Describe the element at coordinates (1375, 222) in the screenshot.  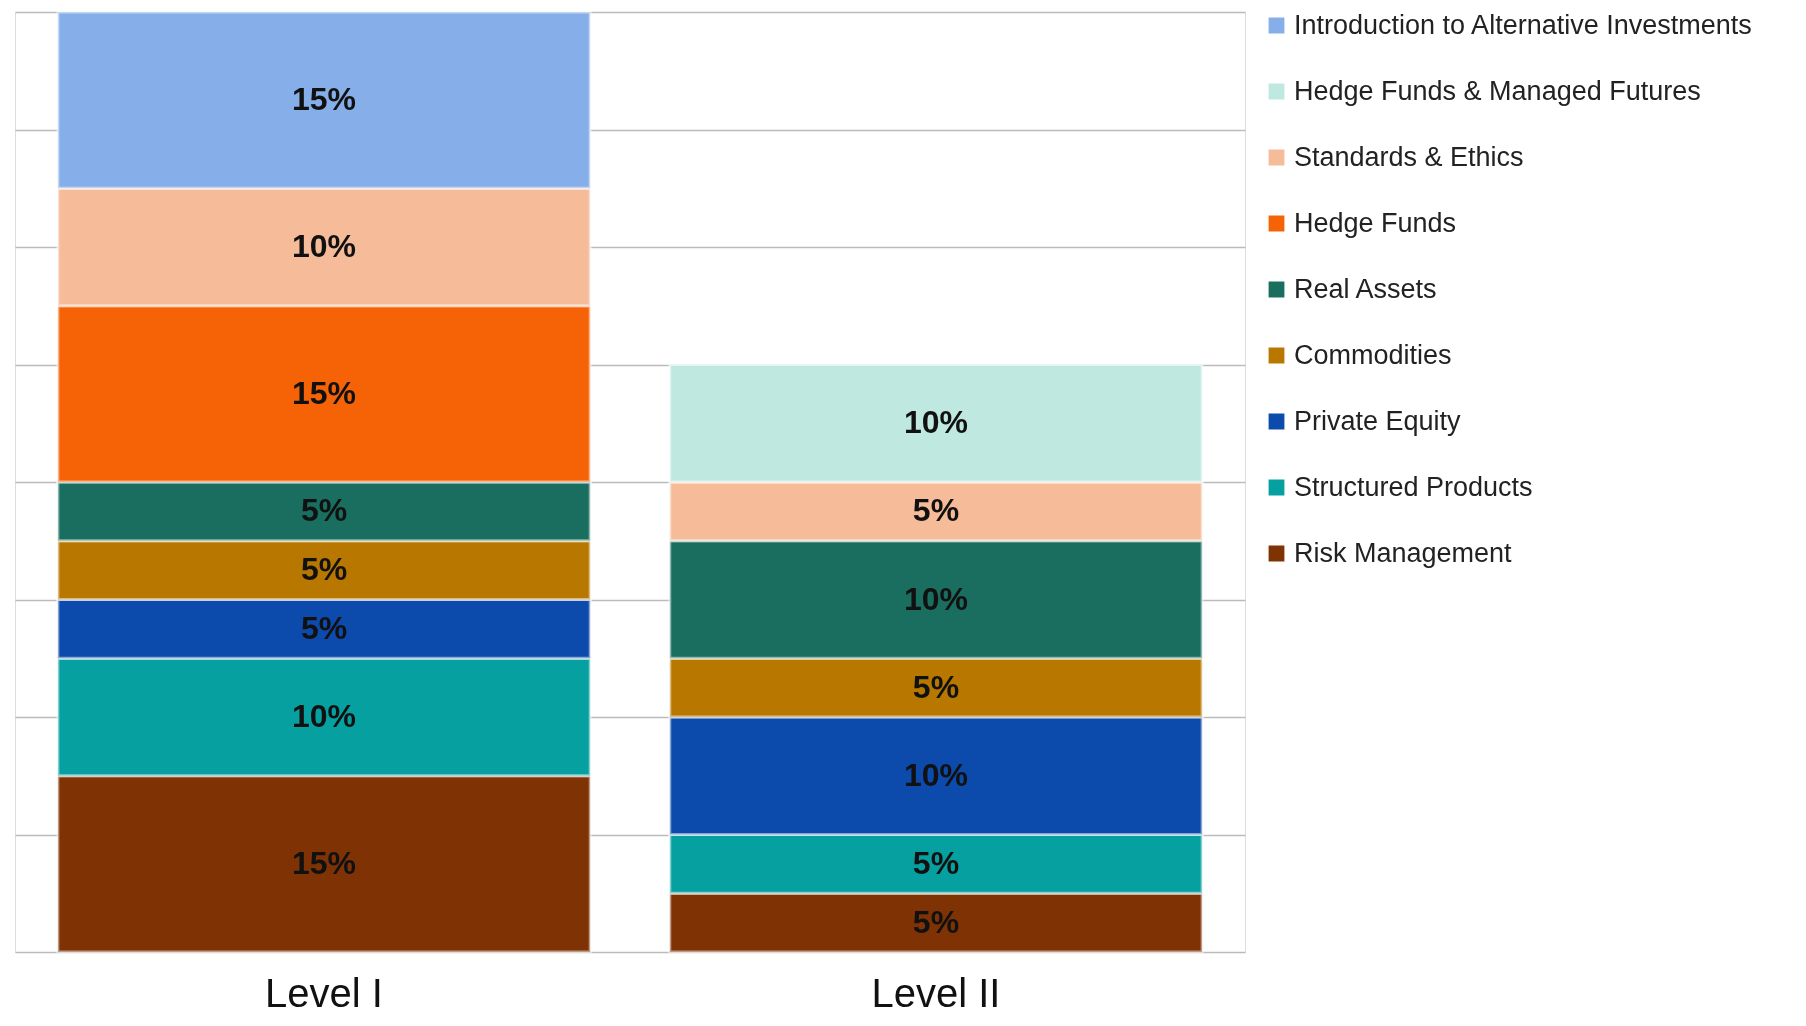
I see `legend-label: Hedge Funds` at that location.